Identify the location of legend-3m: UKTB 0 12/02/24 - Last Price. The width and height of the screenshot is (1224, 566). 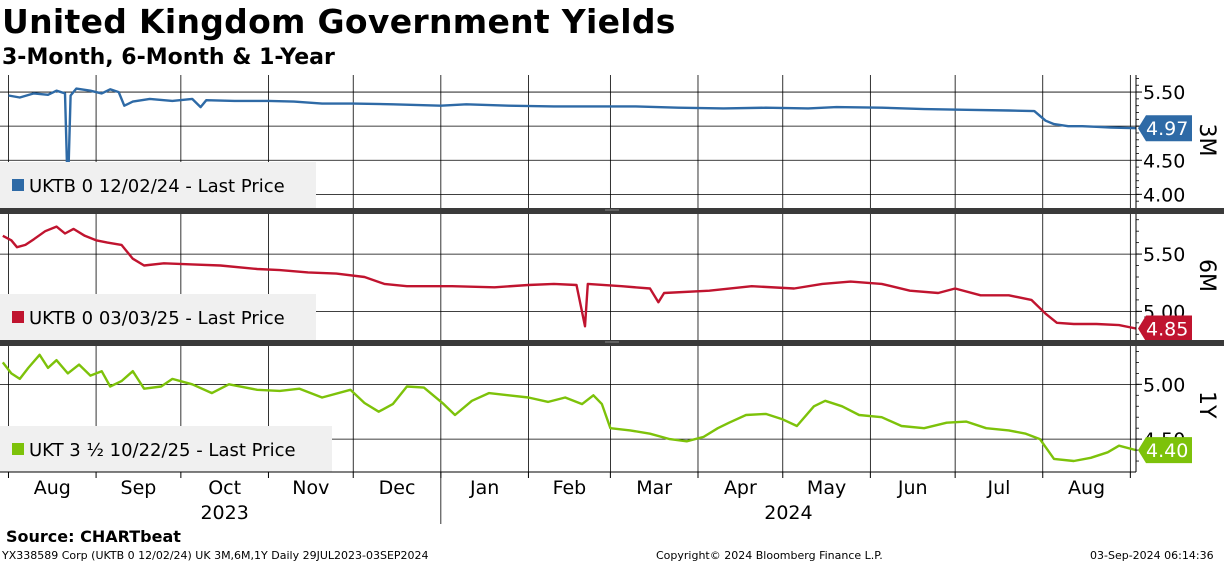
(158, 185).